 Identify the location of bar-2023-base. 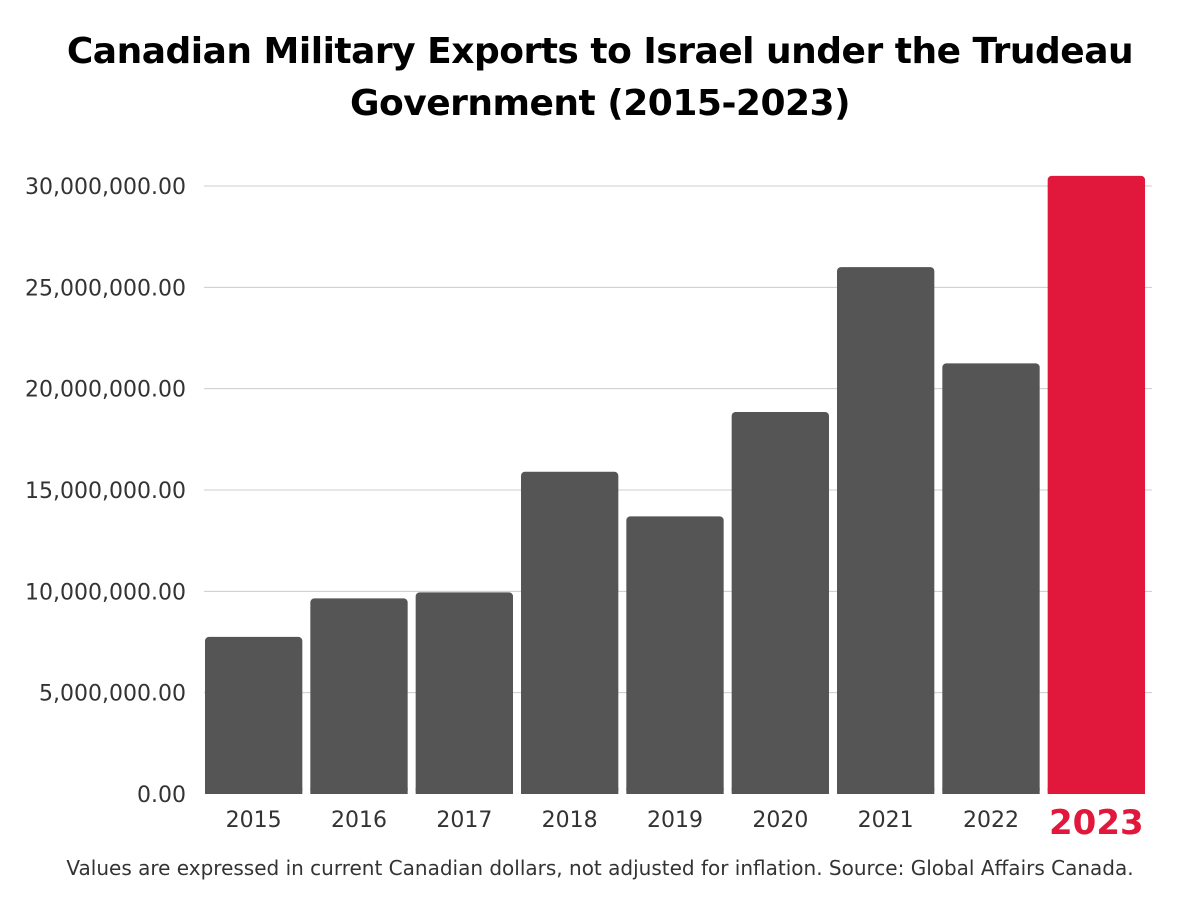
(1096, 791).